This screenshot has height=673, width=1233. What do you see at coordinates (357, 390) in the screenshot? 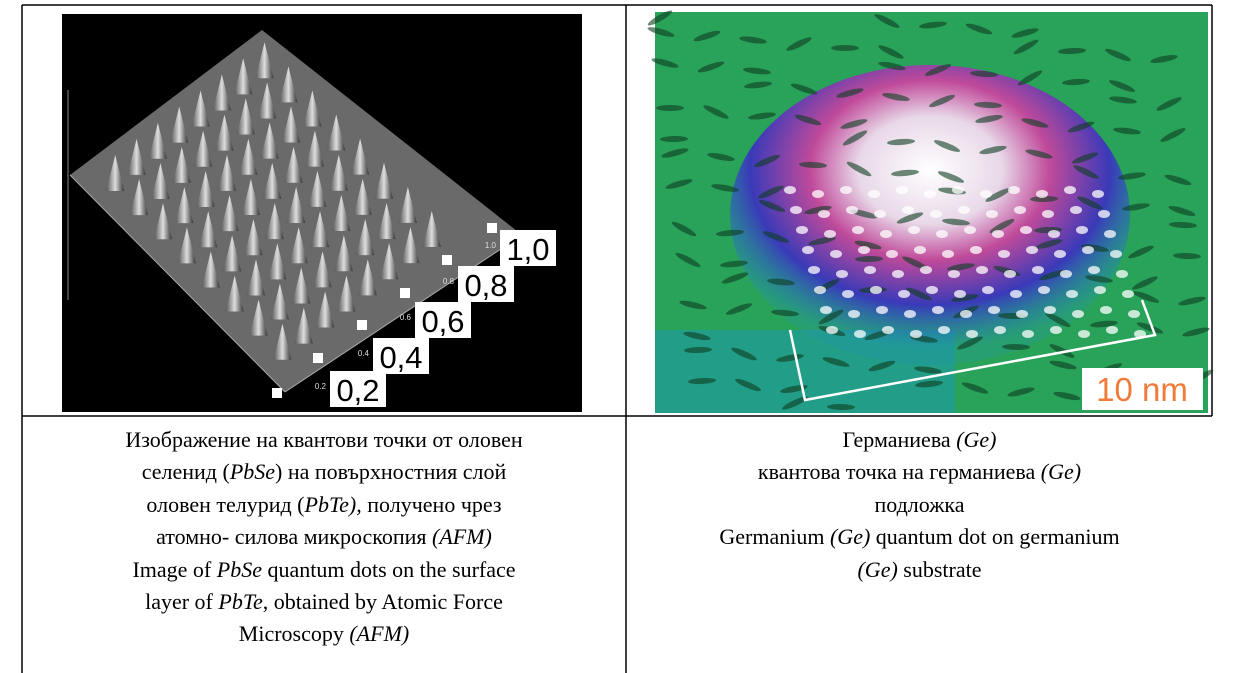
I see `scale-label: 0,2` at bounding box center [357, 390].